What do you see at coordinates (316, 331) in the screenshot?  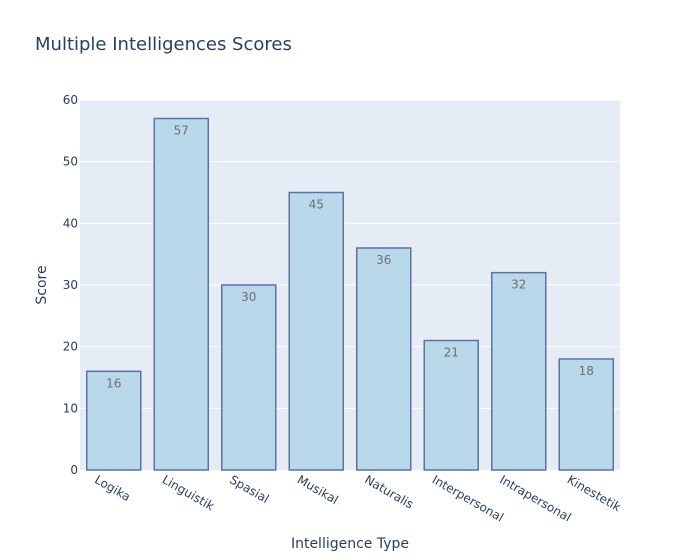 I see `bar-musikal` at bounding box center [316, 331].